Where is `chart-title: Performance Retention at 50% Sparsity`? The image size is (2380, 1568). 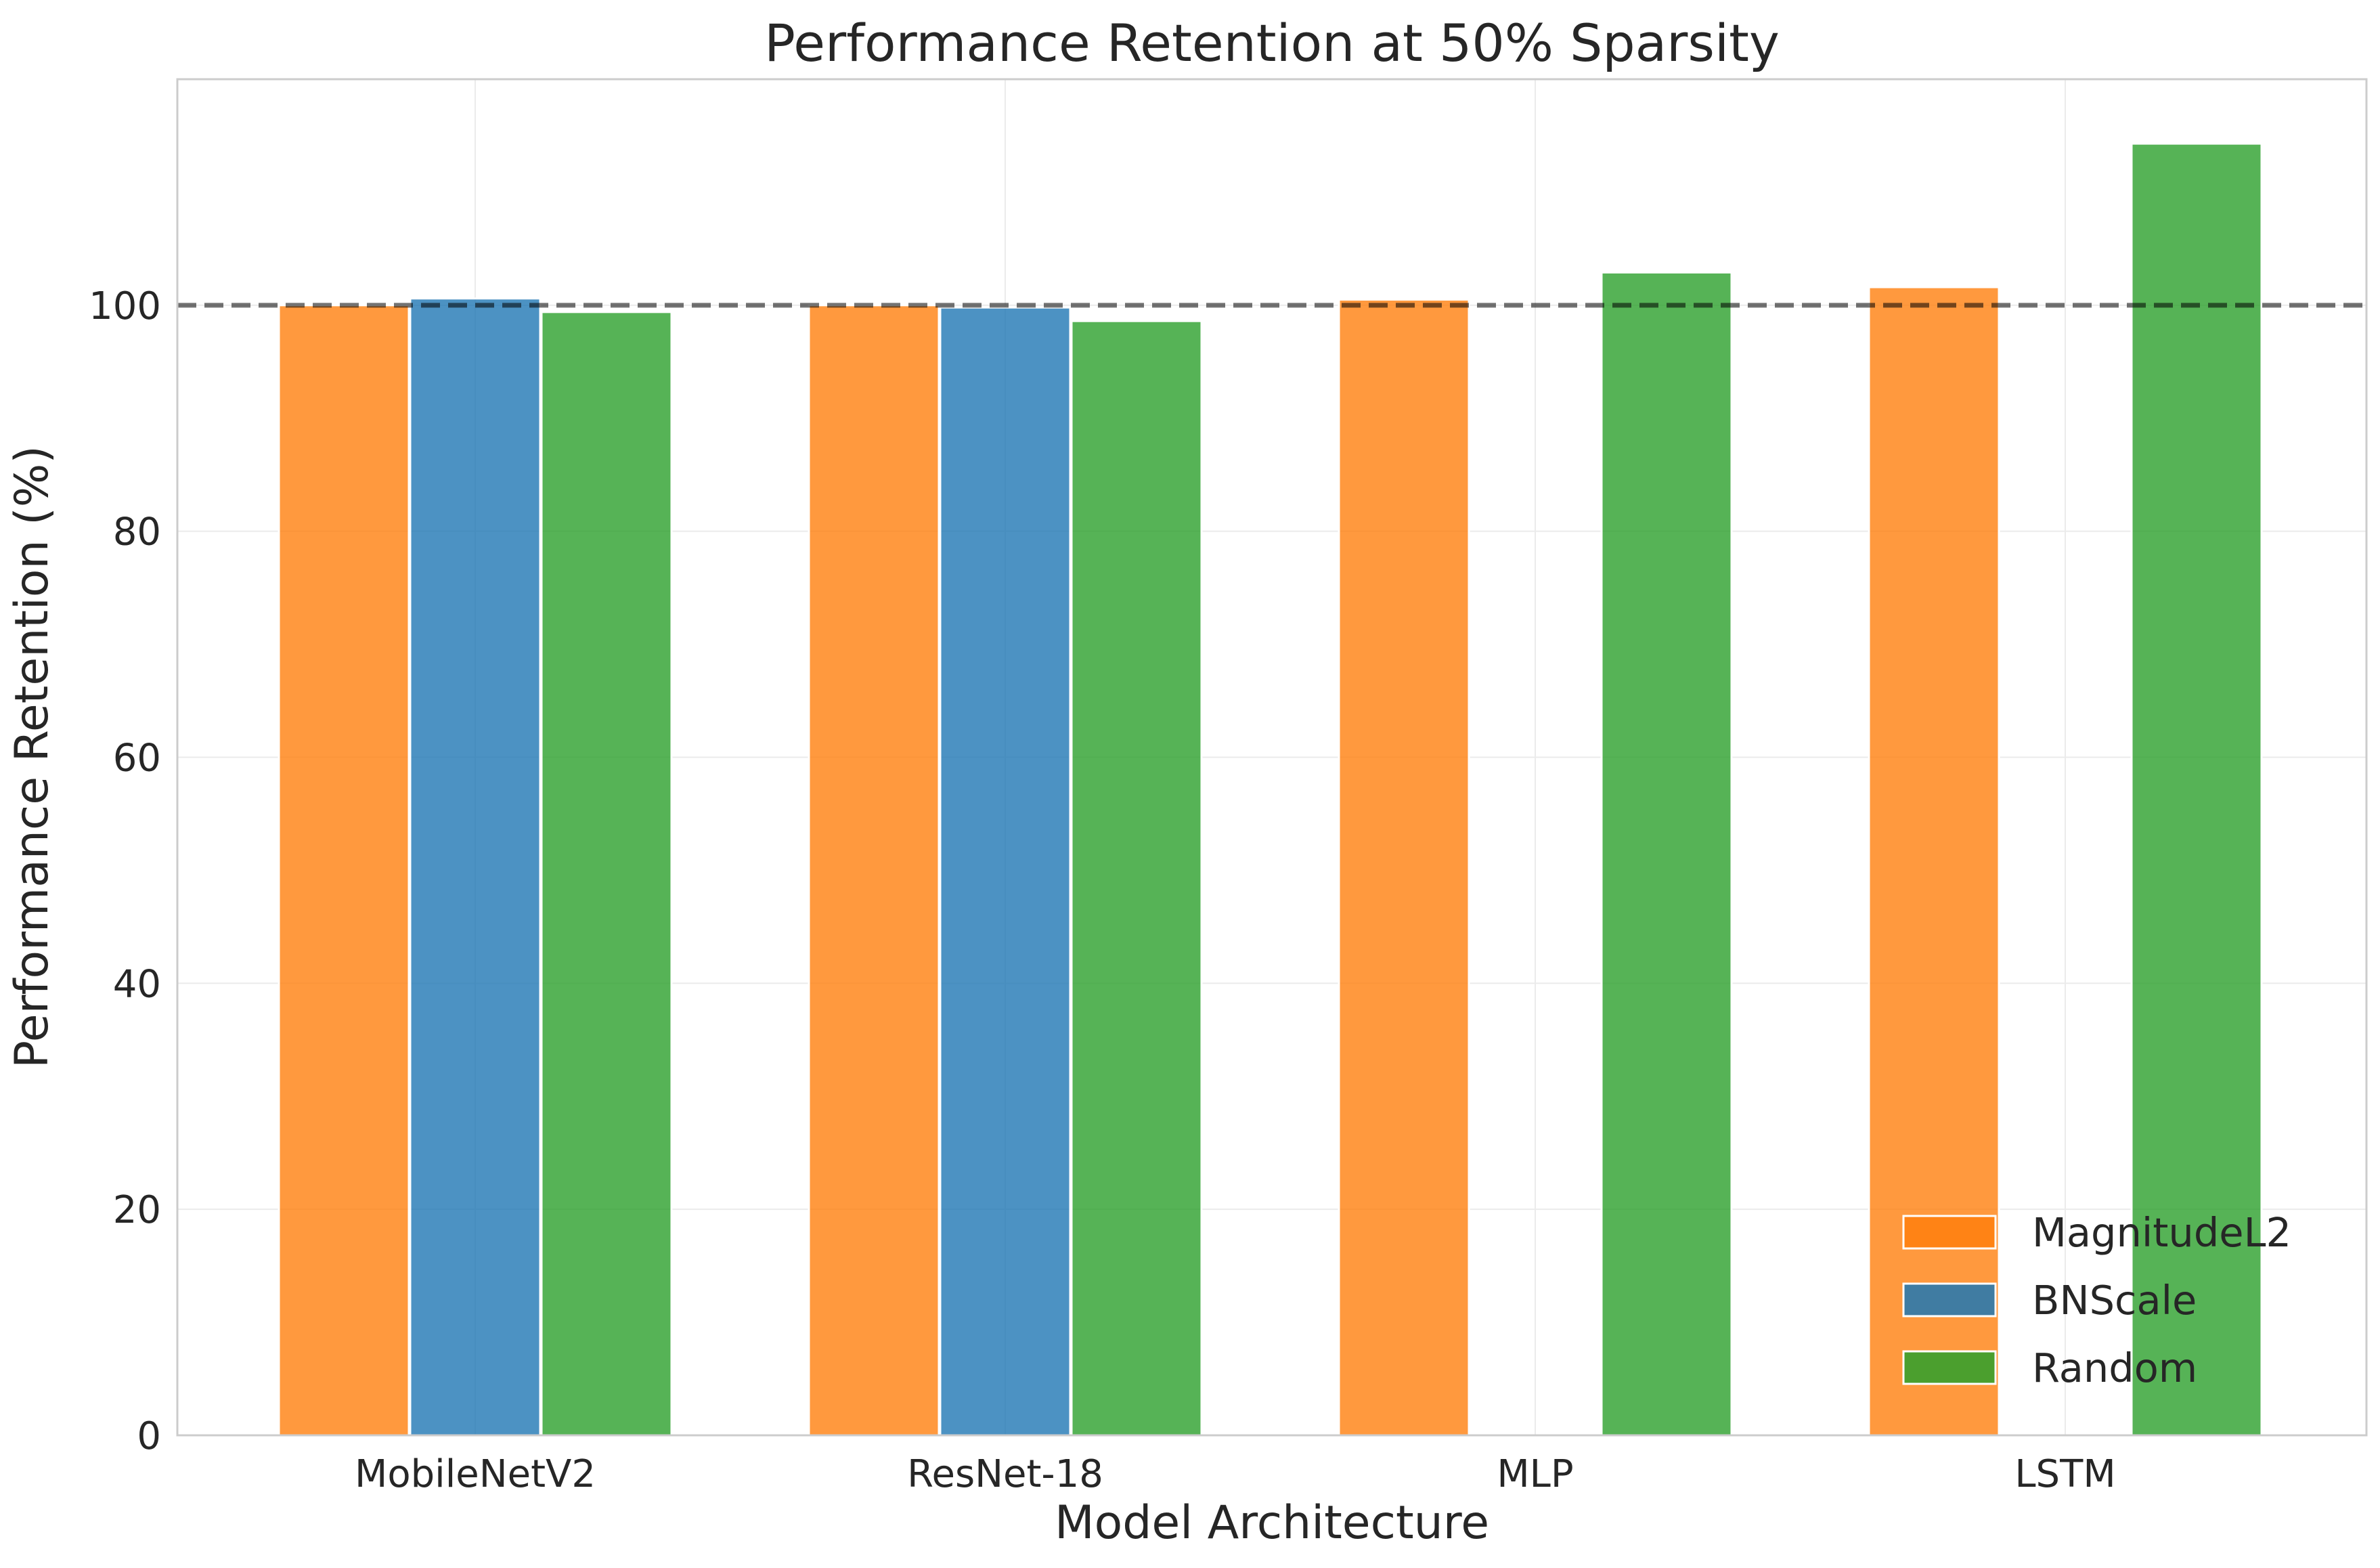 chart-title: Performance Retention at 50% Sparsity is located at coordinates (1272, 43).